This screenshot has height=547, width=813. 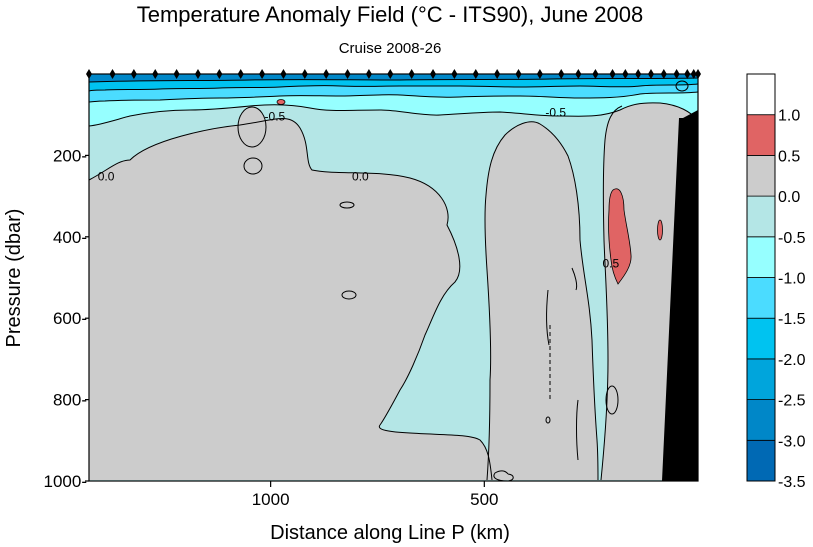 What do you see at coordinates (70, 237) in the screenshot?
I see `y-tick-label: 400-` at bounding box center [70, 237].